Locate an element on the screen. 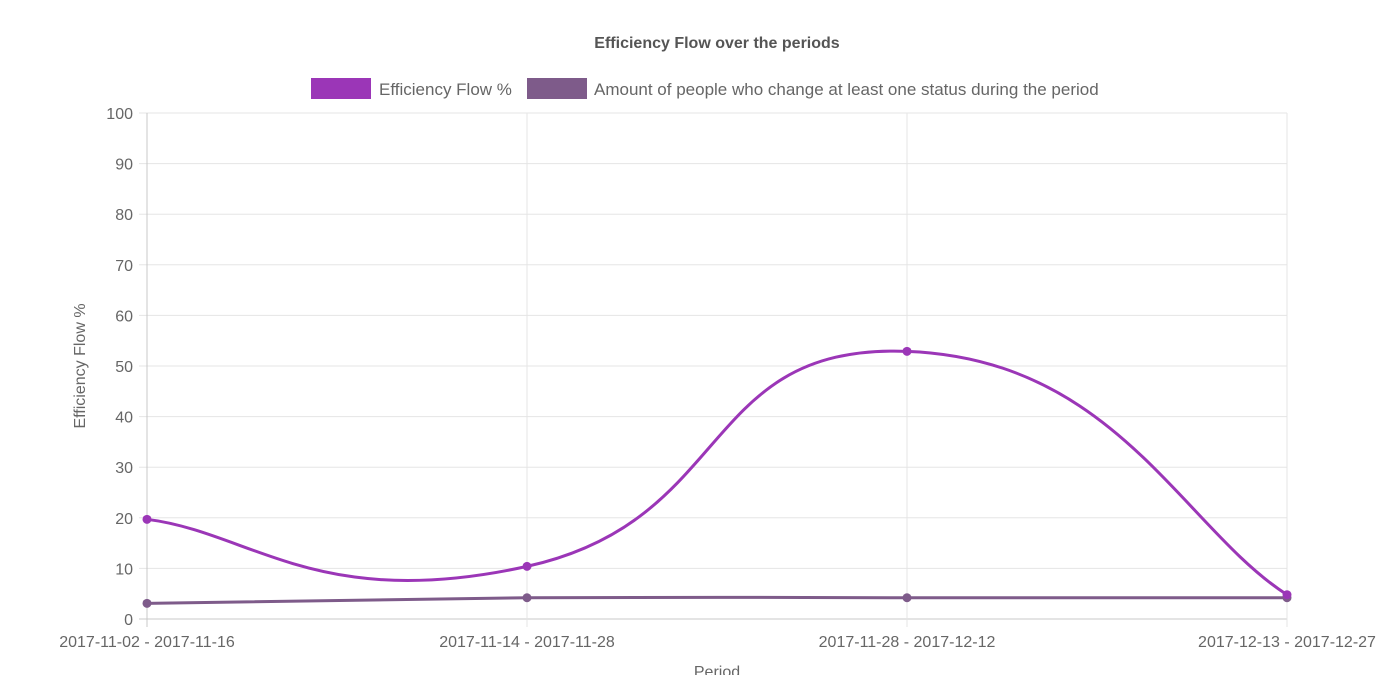 This screenshot has width=1400, height=675. y-tick-label: 20 is located at coordinates (124, 519).